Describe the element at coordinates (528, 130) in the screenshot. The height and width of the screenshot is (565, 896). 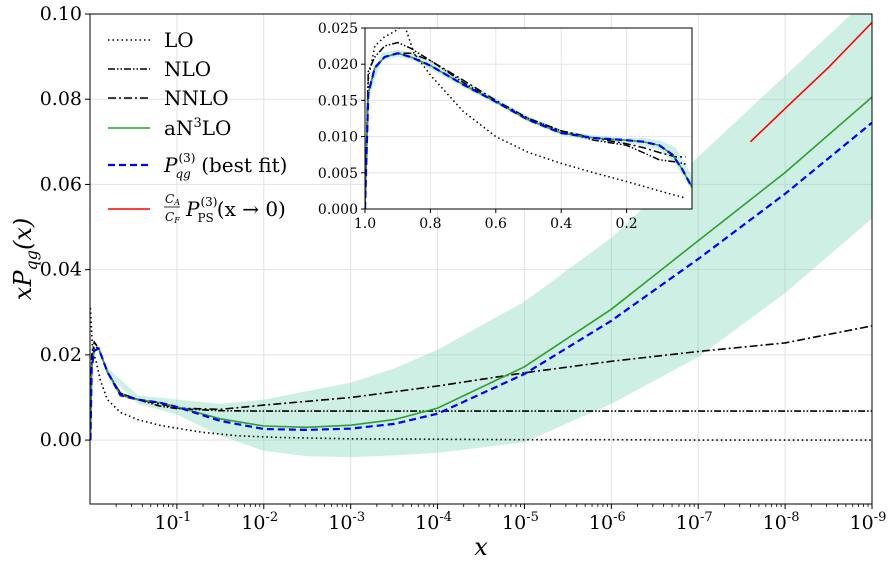
I see `inset-series-line-best-fit` at that location.